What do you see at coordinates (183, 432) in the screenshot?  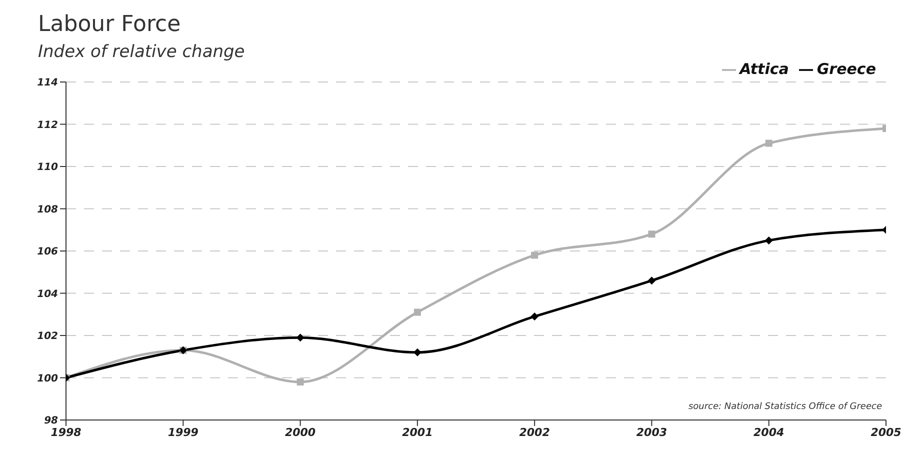 I see `x-tick-label: 1999` at bounding box center [183, 432].